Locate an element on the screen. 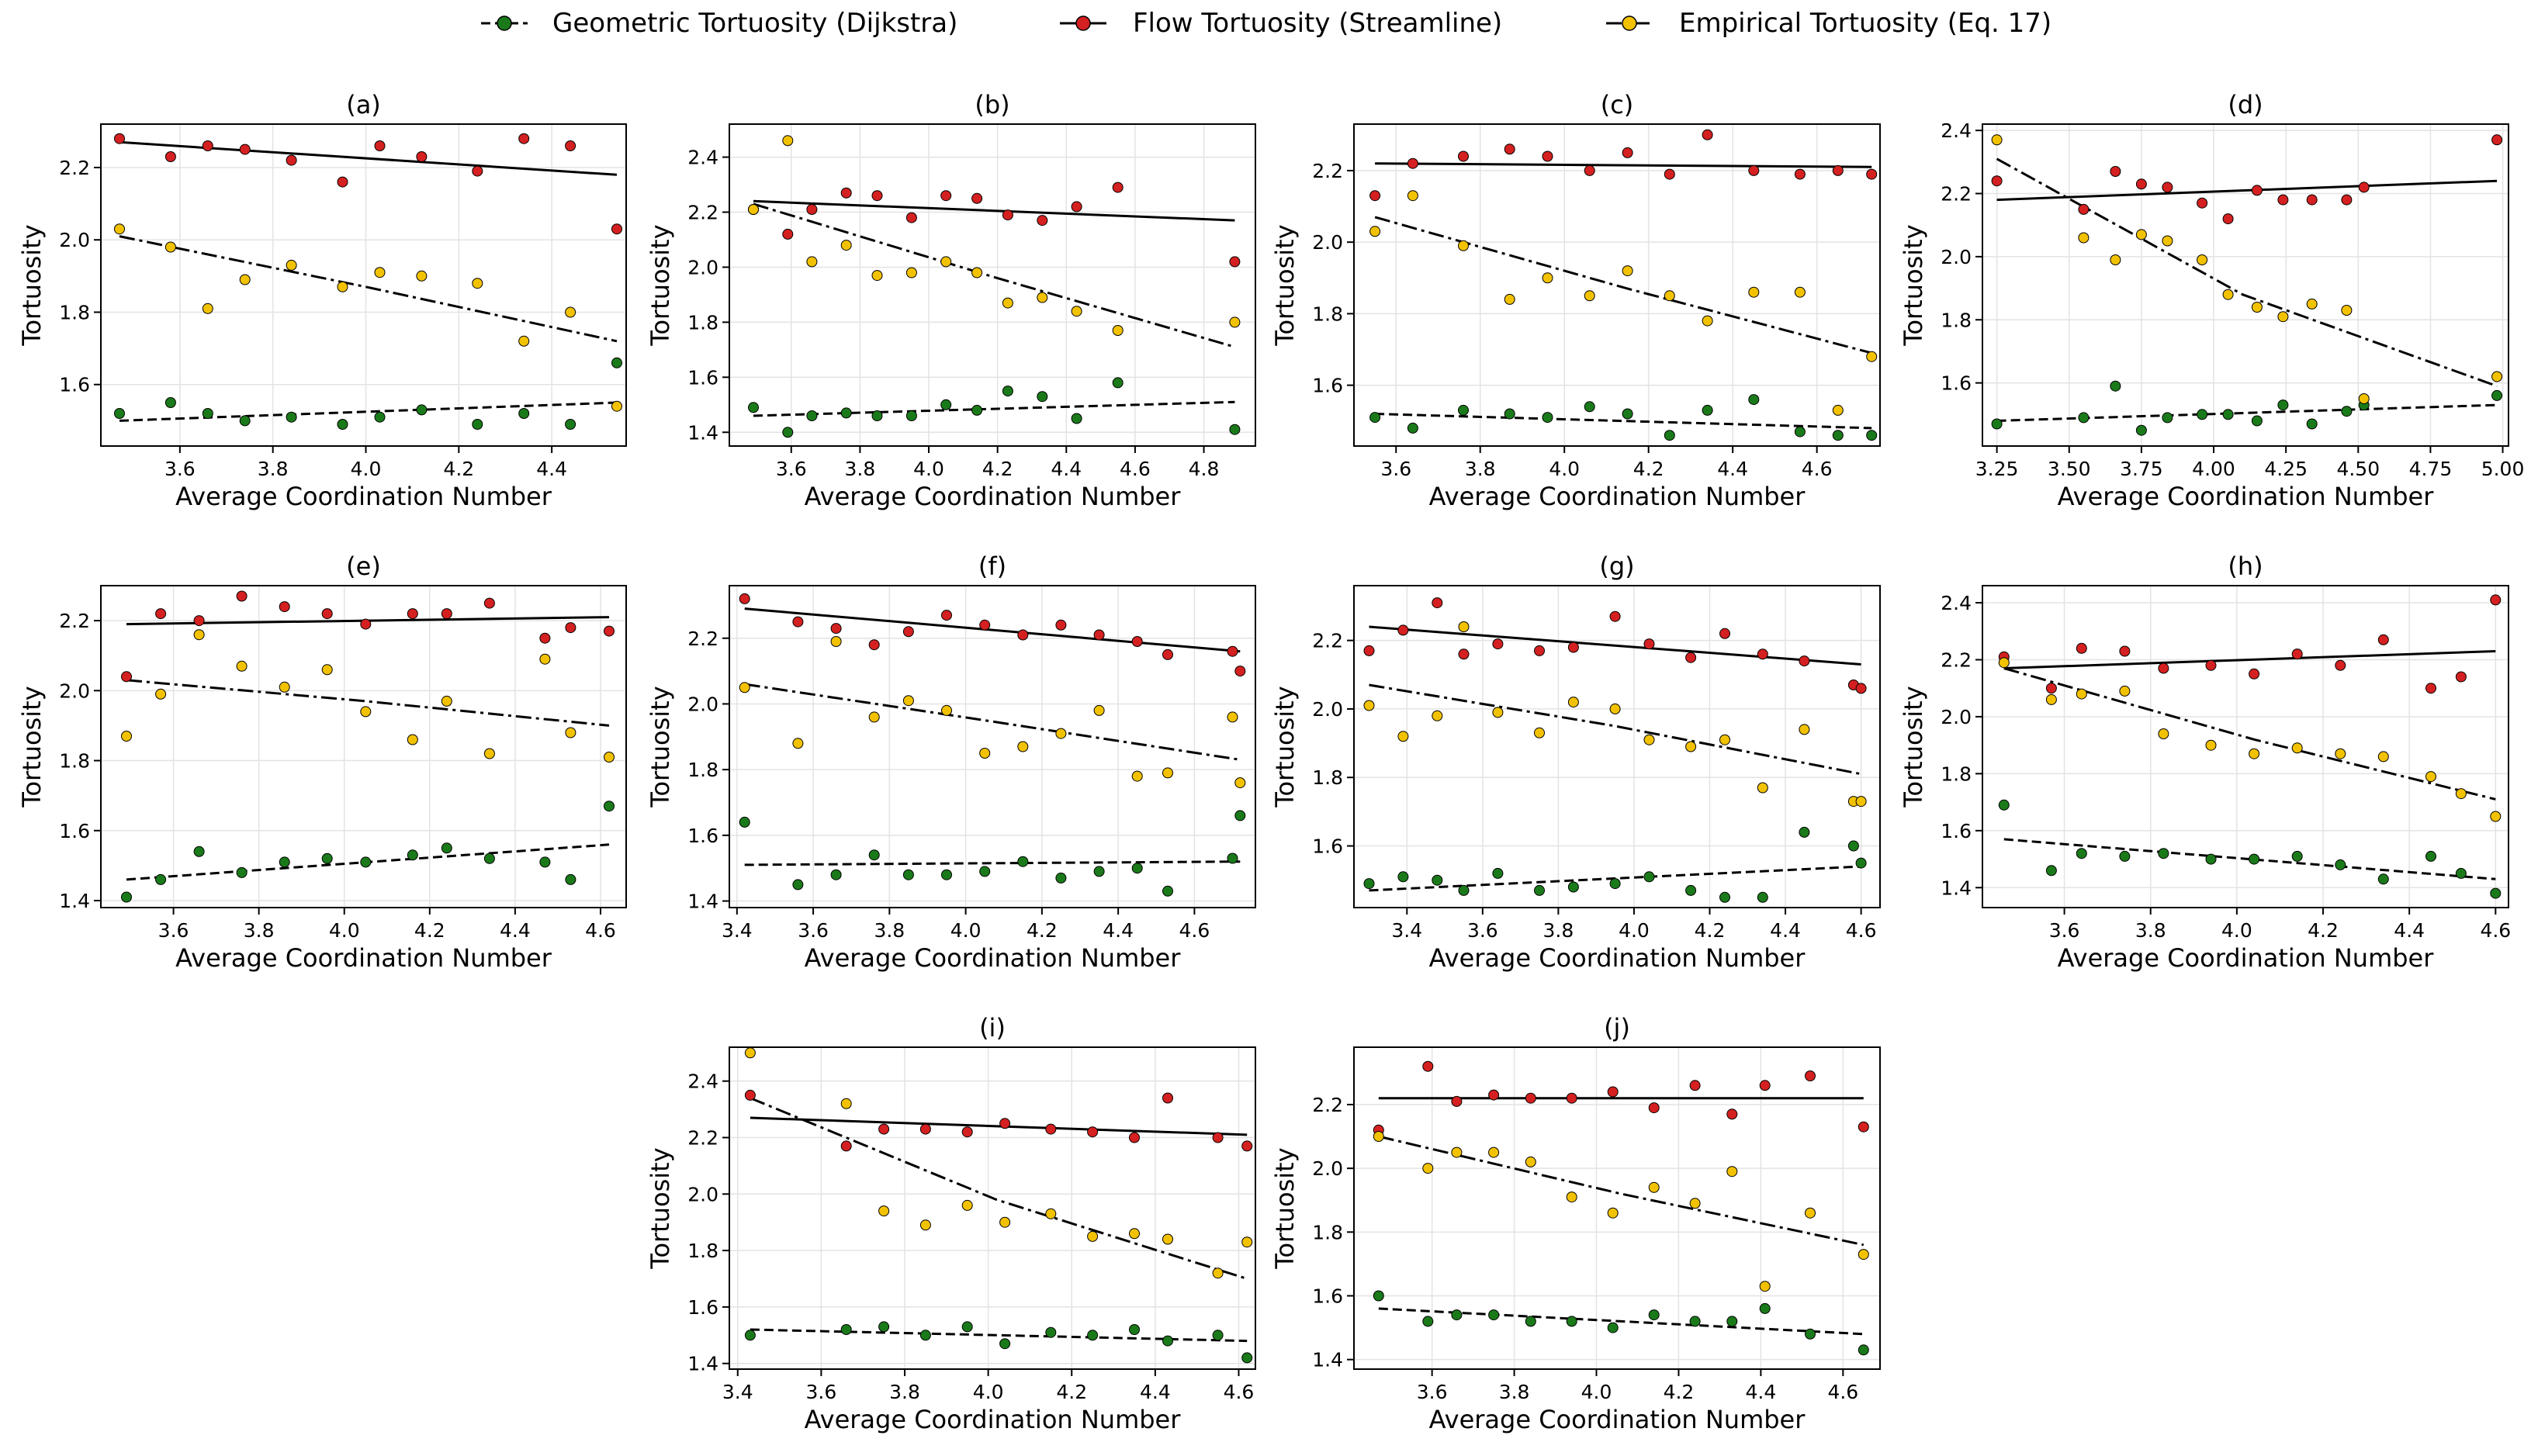 Image resolution: width=2531 pixels, height=1456 pixels. x-tick-label: 4.4 is located at coordinates (1155, 1392).